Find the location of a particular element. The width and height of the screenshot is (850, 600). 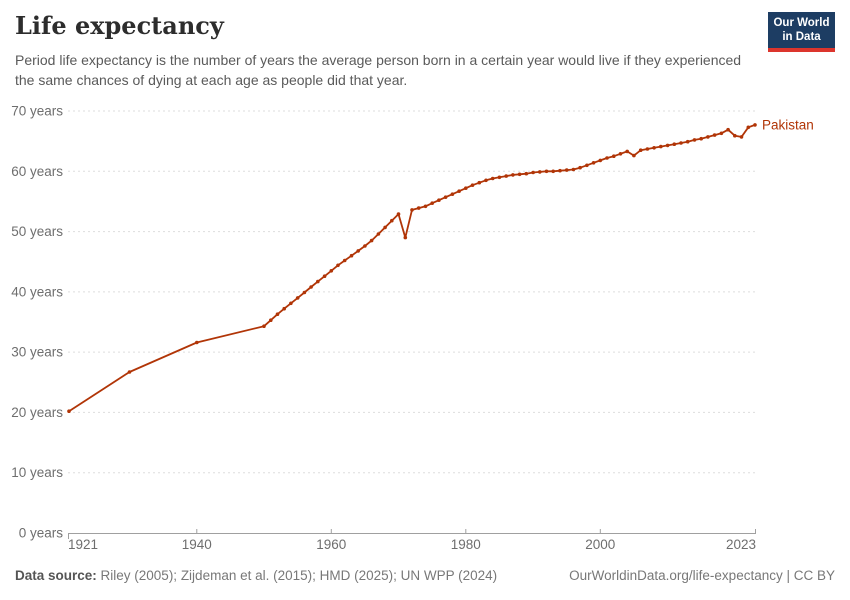

y-tick-label: 40 years is located at coordinates (37, 291).